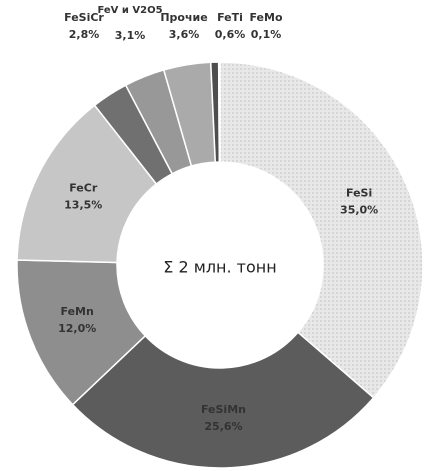  What do you see at coordinates (129, 10) in the screenshot?
I see `slice-name: FeV и V2O5` at bounding box center [129, 10].